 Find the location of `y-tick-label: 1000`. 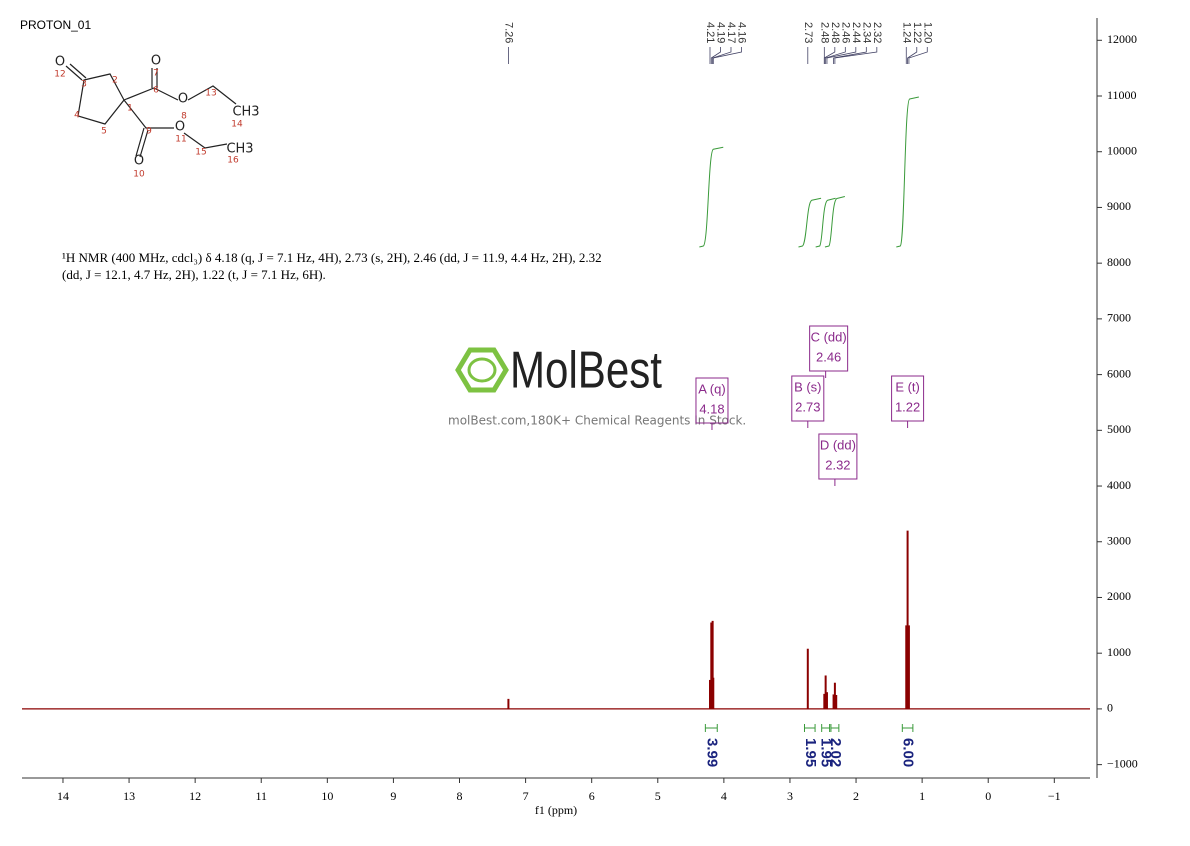

y-tick-label: 1000 is located at coordinates (1119, 652).